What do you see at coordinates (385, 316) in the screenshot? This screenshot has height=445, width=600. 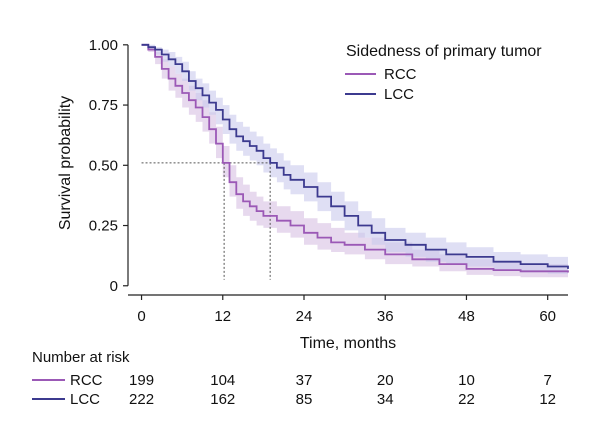 I see `x-tick-label: 36` at bounding box center [385, 316].